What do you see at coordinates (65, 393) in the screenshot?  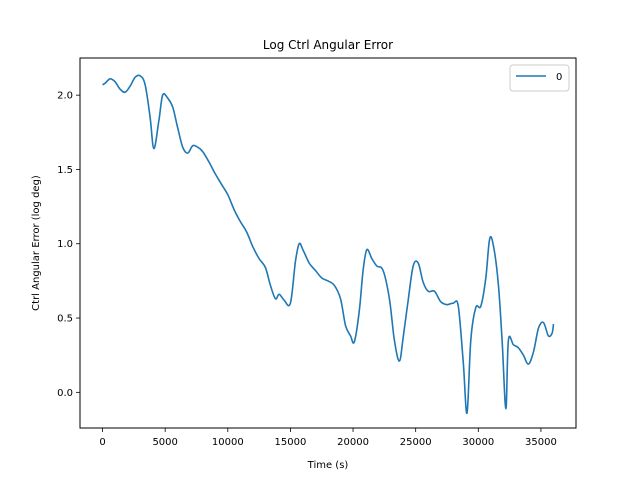 I see `y-tick-label: 0.0` at bounding box center [65, 393].